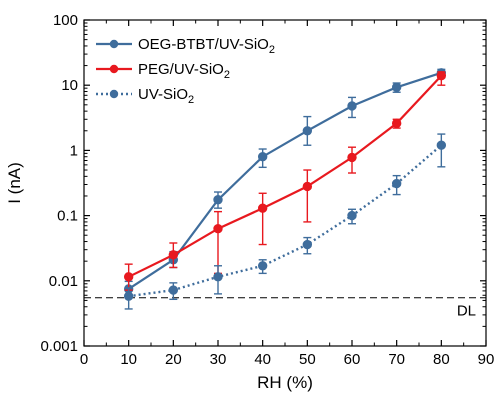 The width and height of the screenshot is (496, 400). I want to click on x-tick-label: 10, so click(128, 359).